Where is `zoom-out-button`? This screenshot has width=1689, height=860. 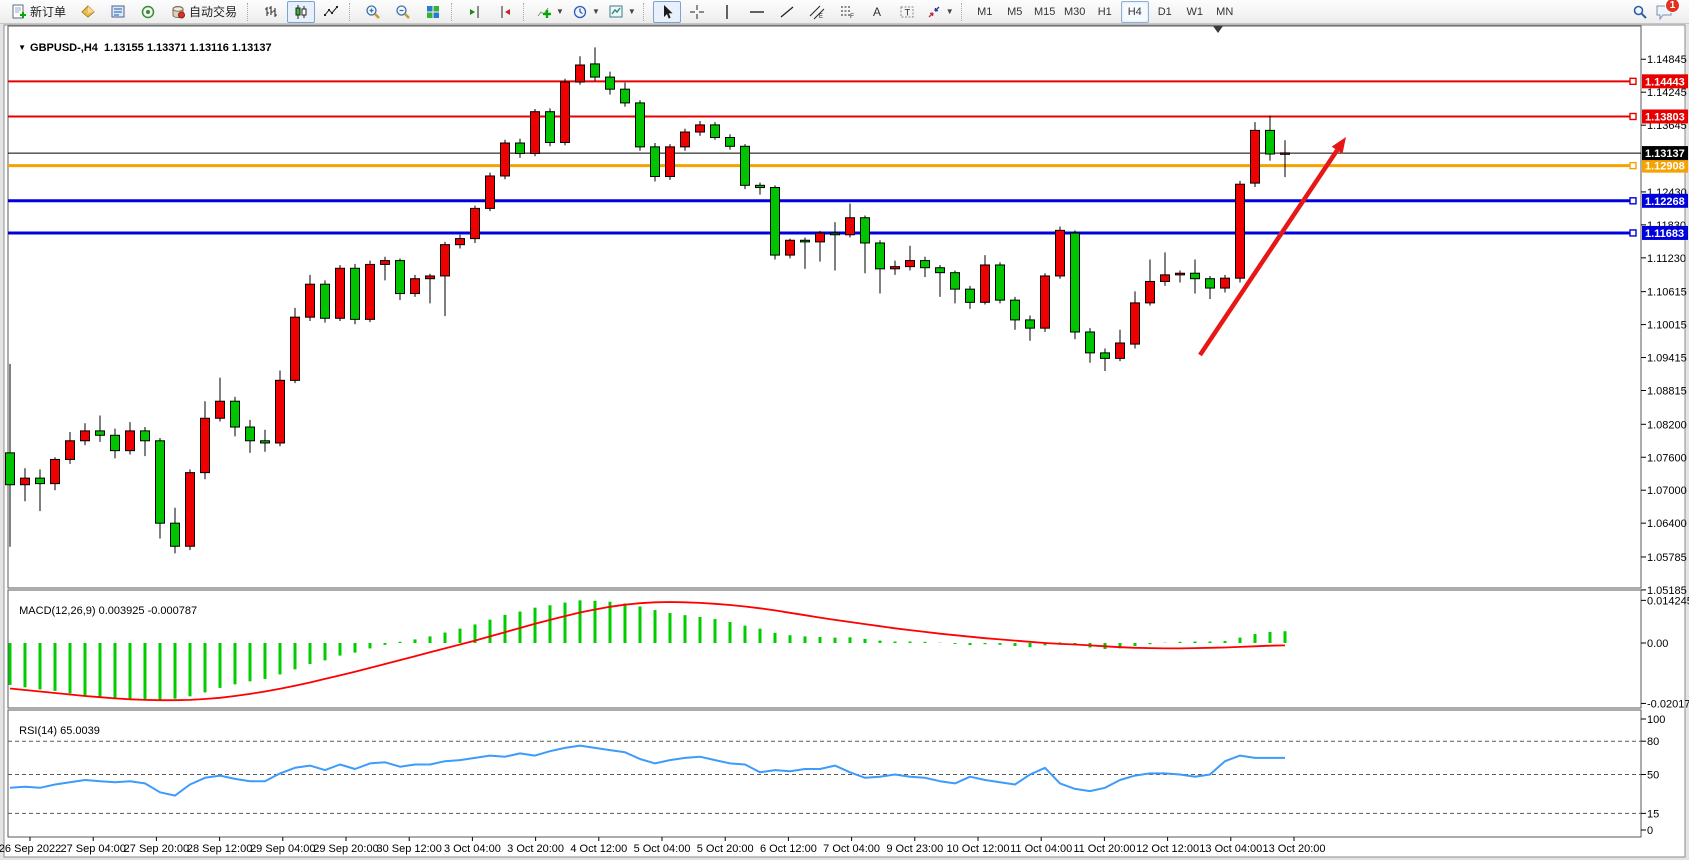
zoom-out-button is located at coordinates (403, 12).